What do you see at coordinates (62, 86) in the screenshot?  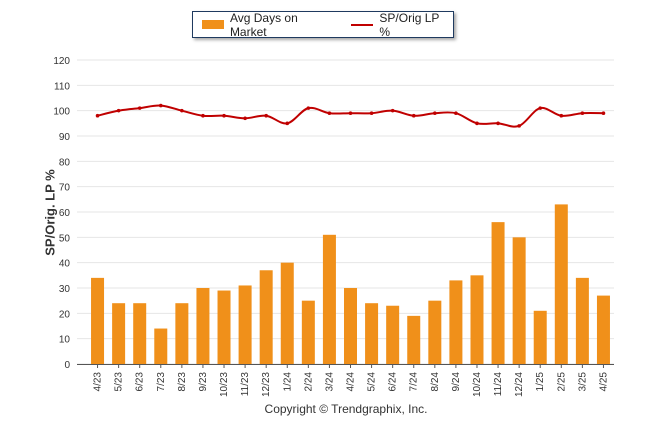 I see `y-tick-label: 110` at bounding box center [62, 86].